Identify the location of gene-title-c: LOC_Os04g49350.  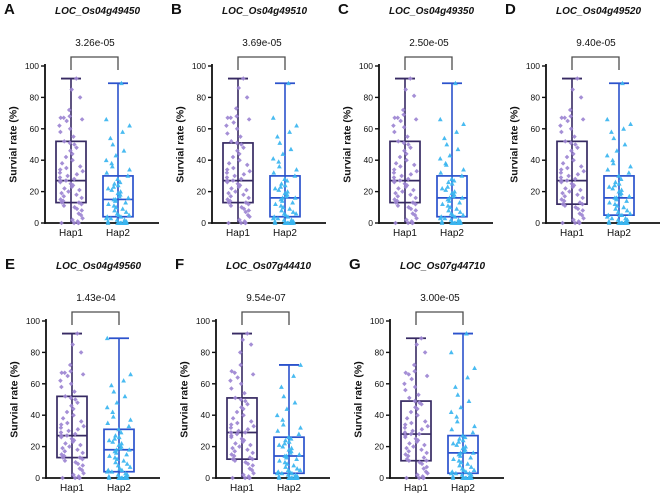
(431, 11).